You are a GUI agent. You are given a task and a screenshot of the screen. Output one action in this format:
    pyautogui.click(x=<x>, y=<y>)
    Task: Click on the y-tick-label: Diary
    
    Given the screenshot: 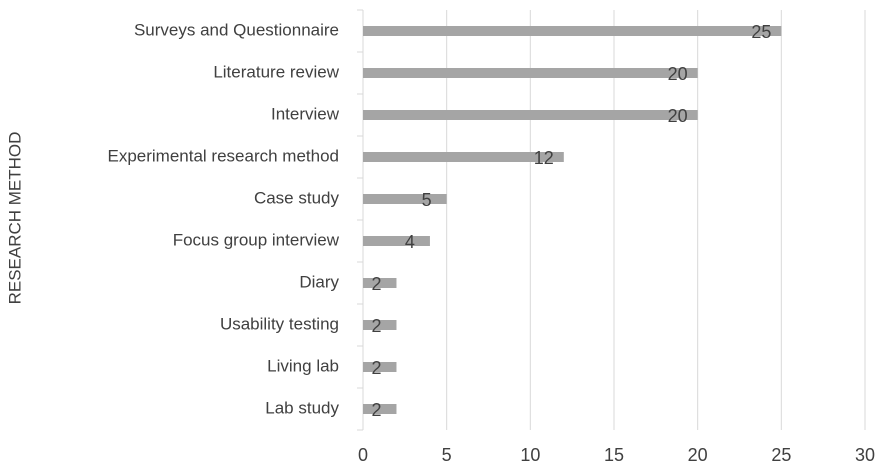 What is the action you would take?
    pyautogui.click(x=319, y=281)
    